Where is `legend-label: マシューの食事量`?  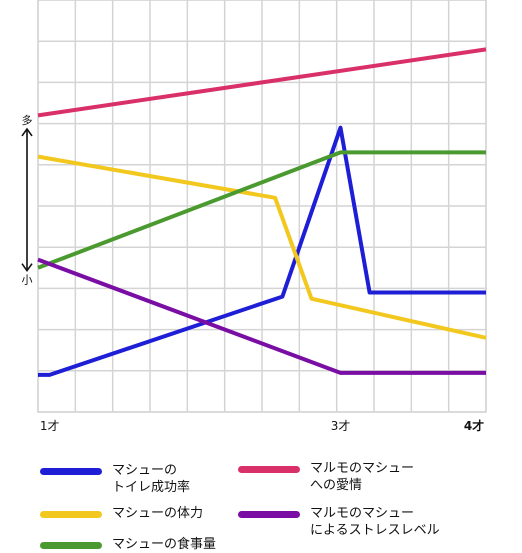 legend-label: マシューの食事量 is located at coordinates (164, 544).